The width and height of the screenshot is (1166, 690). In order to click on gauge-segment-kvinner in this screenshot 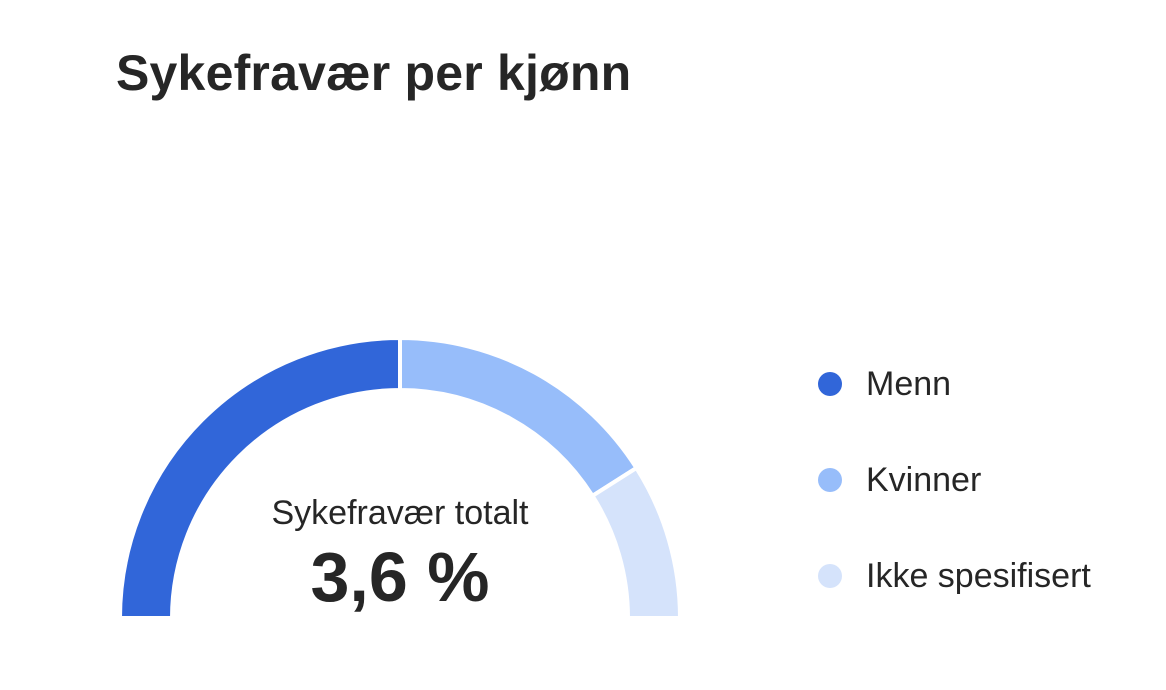, I will do `click(518, 417)`.